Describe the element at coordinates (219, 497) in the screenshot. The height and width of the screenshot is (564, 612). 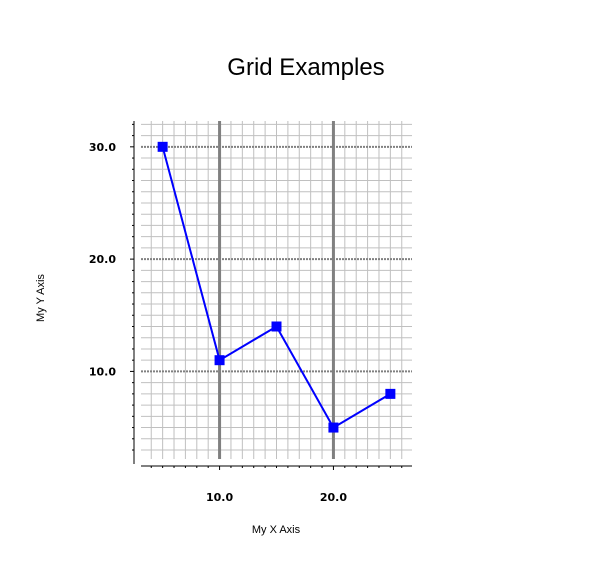
I see `x-tick-label: 10.0` at that location.